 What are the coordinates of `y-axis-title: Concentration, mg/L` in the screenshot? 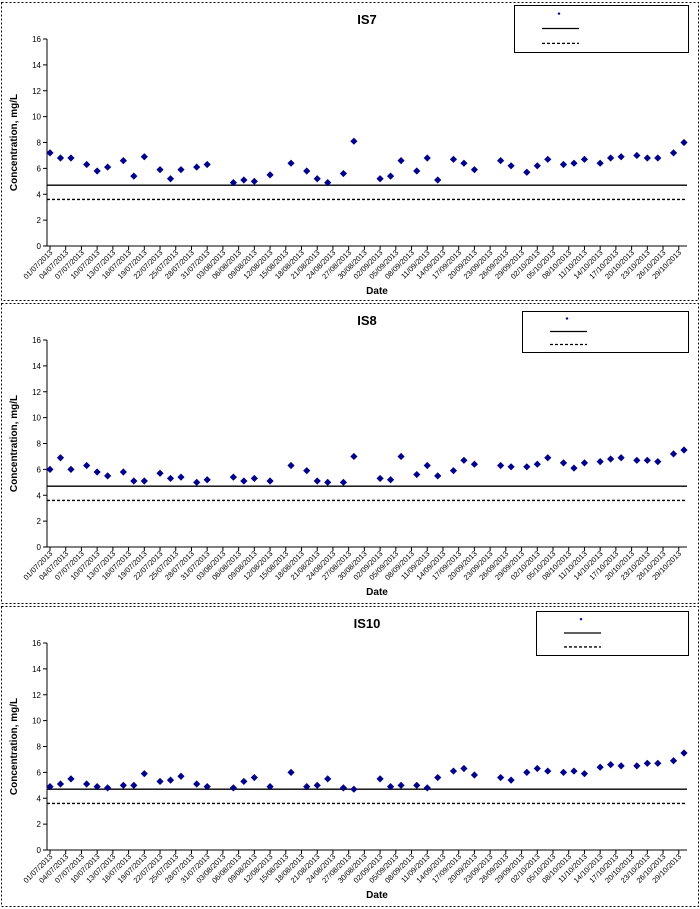 It's located at (14, 443).